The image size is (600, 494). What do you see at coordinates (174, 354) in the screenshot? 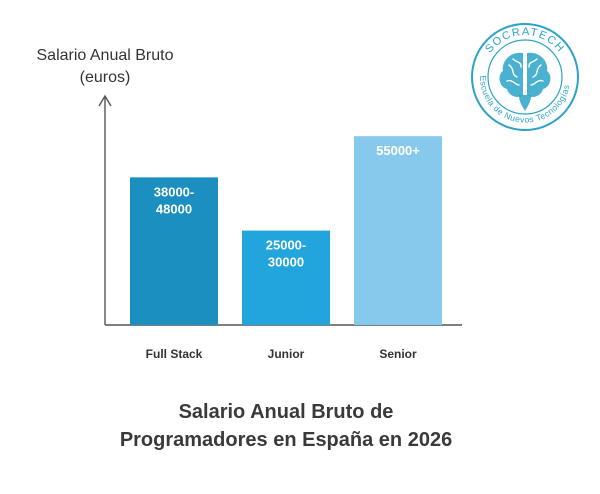
I see `category-label-full-stack: Full Stack` at bounding box center [174, 354].